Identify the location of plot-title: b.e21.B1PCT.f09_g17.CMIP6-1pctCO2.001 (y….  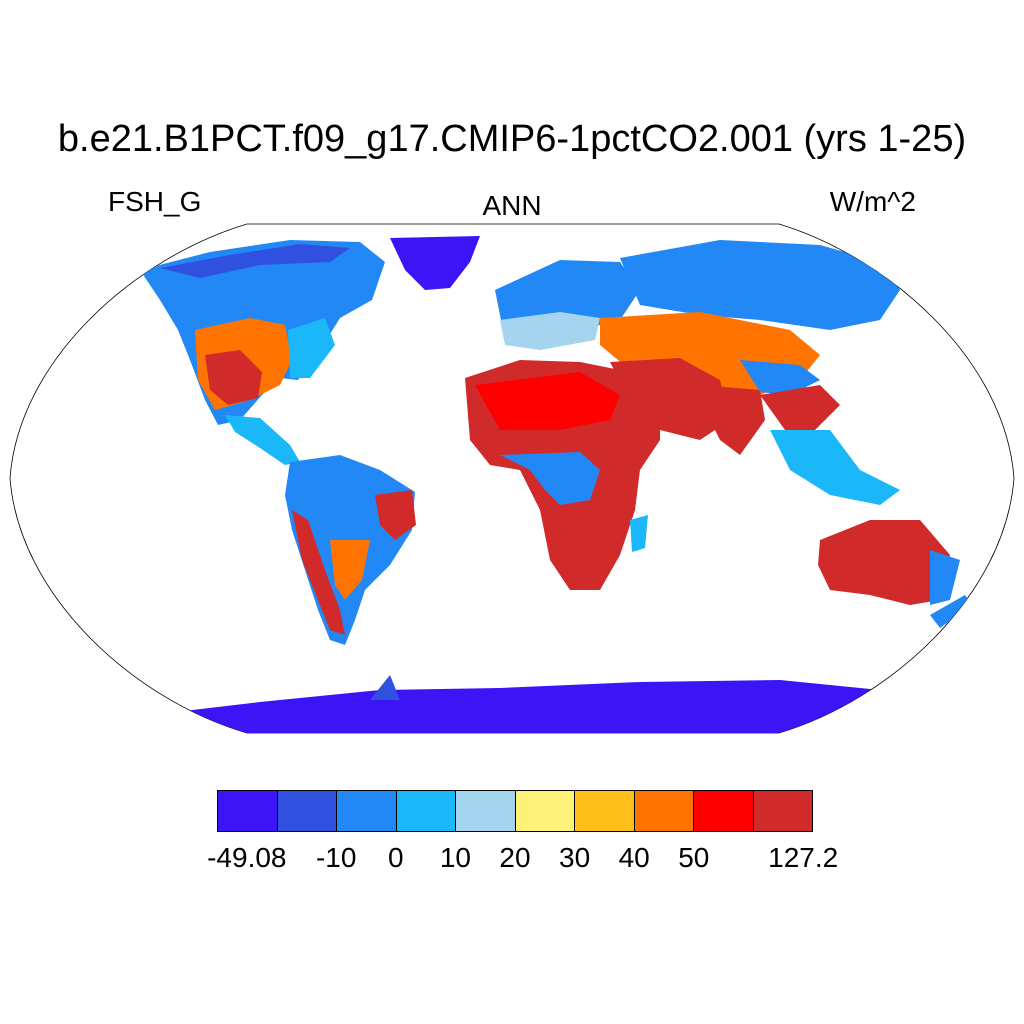
(512, 139).